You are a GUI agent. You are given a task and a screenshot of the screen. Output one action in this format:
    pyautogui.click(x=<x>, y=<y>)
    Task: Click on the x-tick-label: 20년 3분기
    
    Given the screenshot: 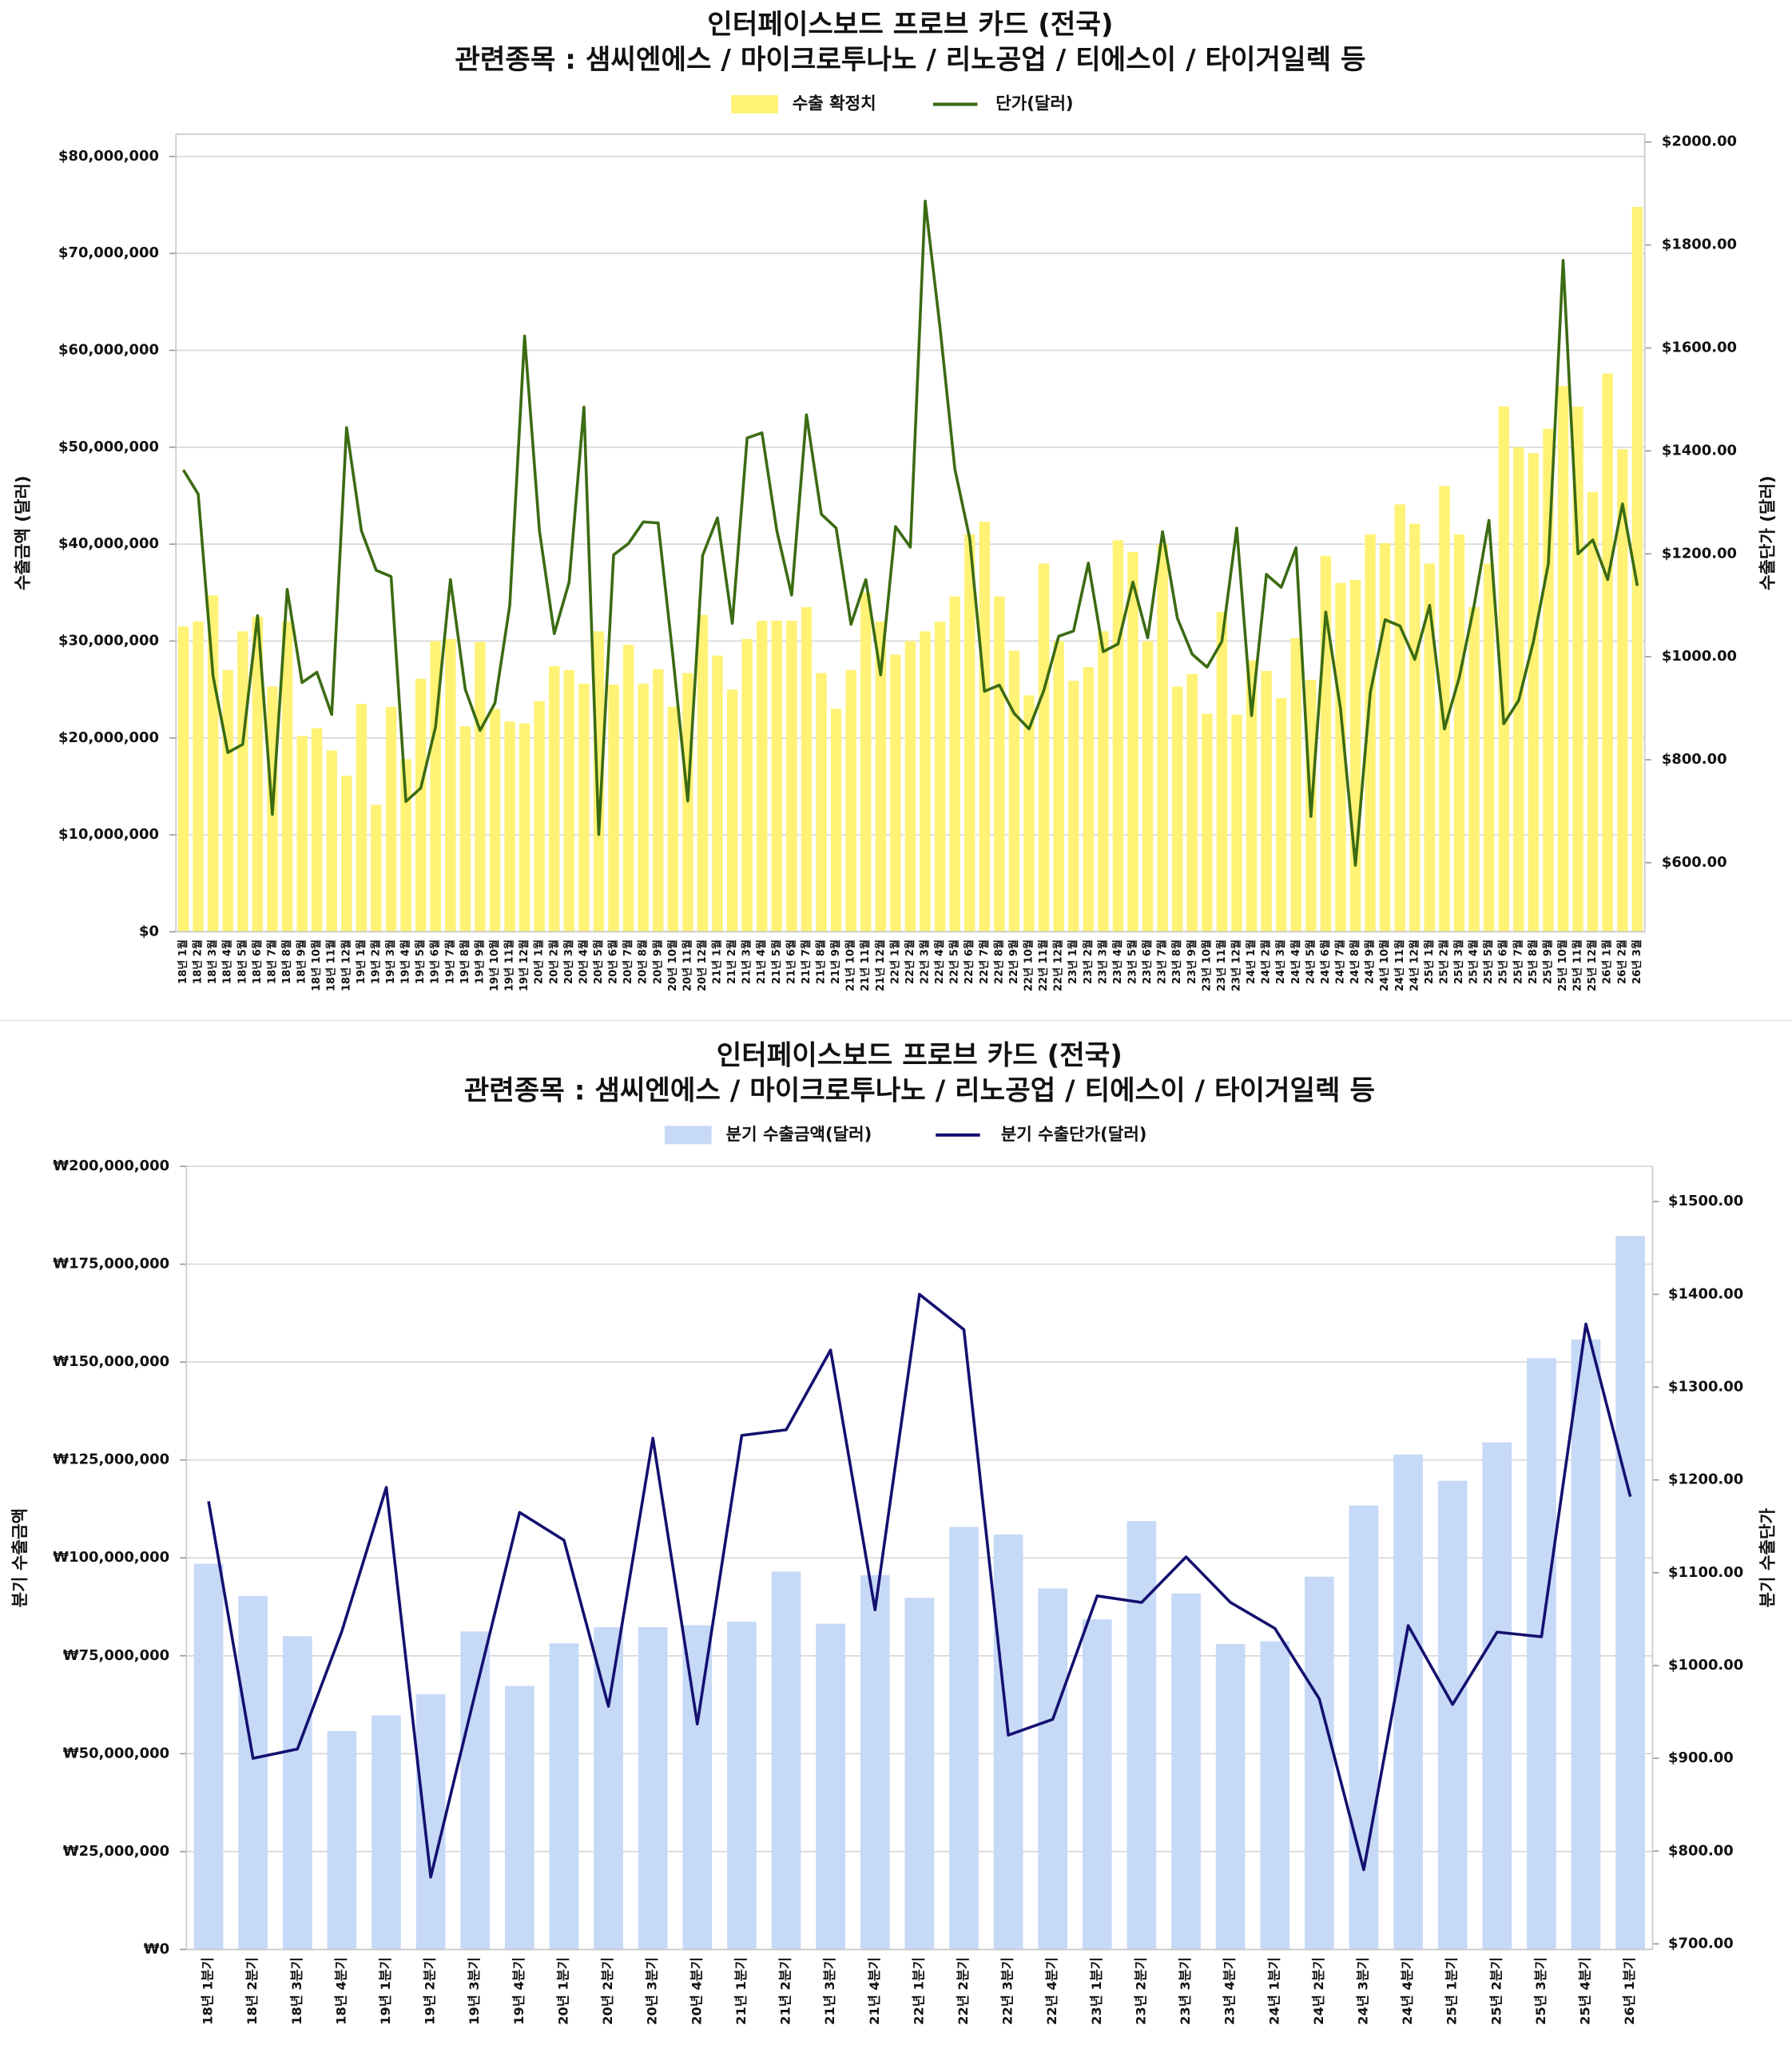 What is the action you would take?
    pyautogui.click(x=652, y=1991)
    